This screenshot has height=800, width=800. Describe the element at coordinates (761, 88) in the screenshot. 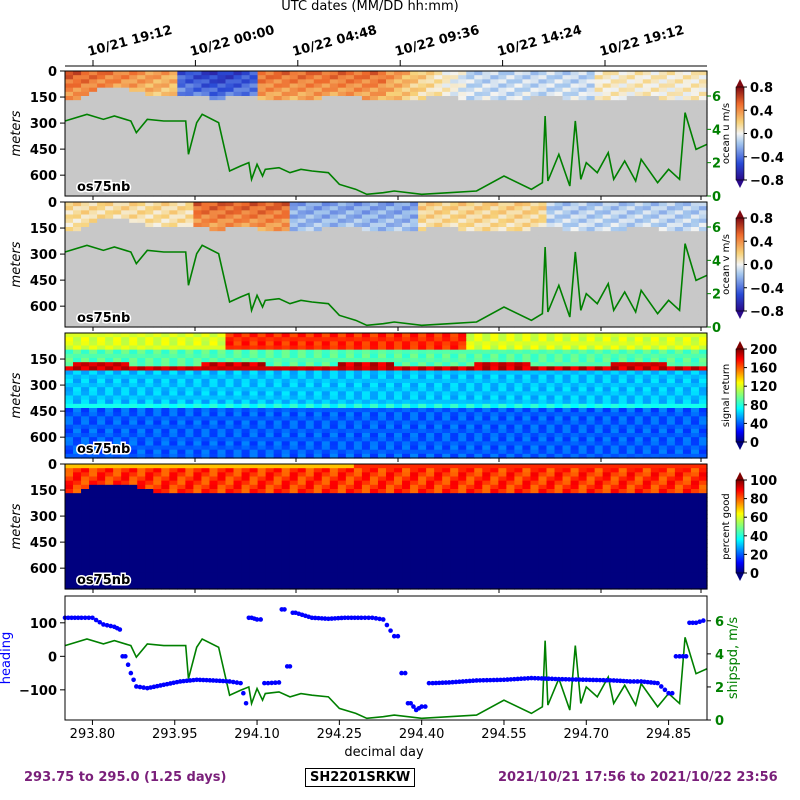

I see `colorbar-tick-label: 0.8` at that location.